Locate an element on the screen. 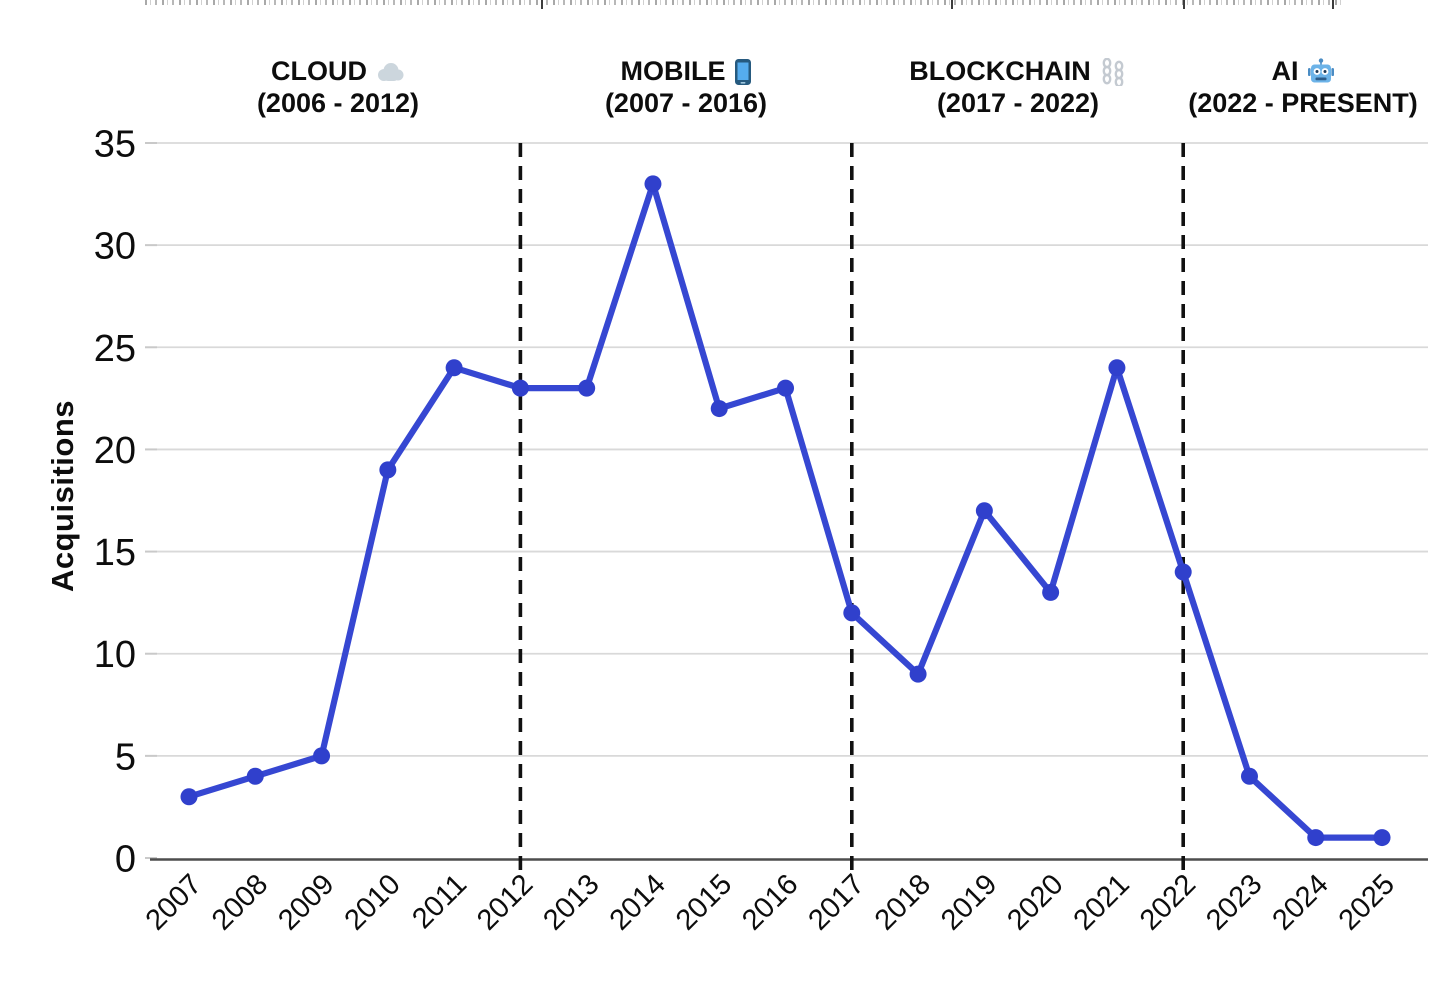 This screenshot has width=1456, height=988. y-tick-label: 25 is located at coordinates (115, 349).